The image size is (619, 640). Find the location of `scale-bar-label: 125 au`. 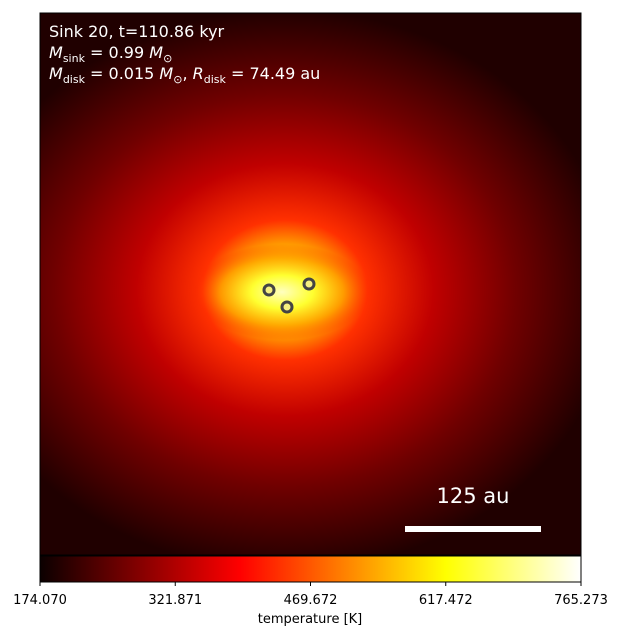

scale-bar-label: 125 au is located at coordinates (473, 496).